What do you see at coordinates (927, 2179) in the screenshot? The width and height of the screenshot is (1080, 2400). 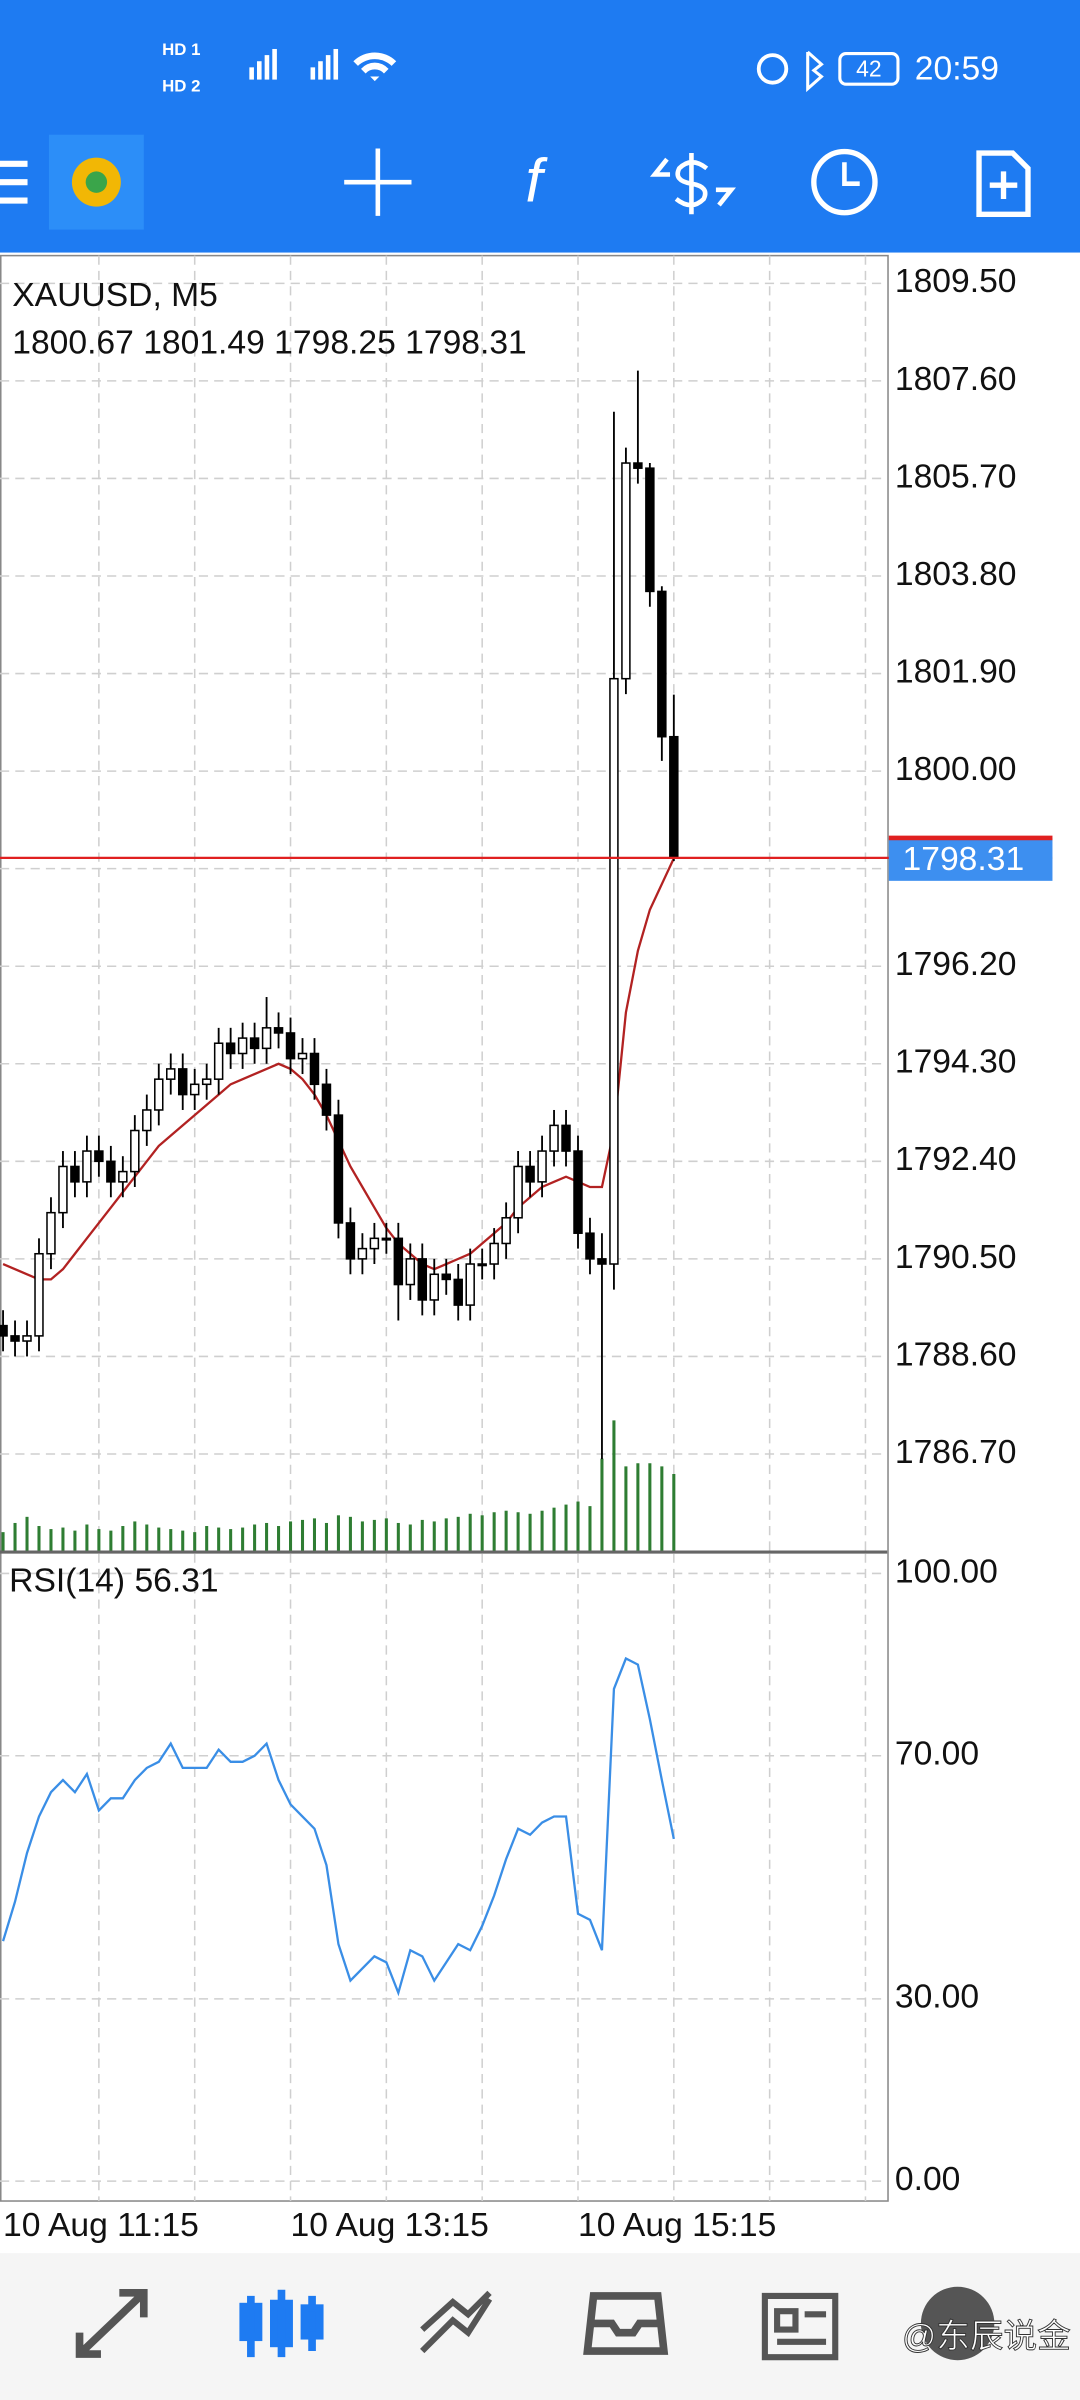 I see `y-tick-label: 0.00` at bounding box center [927, 2179].